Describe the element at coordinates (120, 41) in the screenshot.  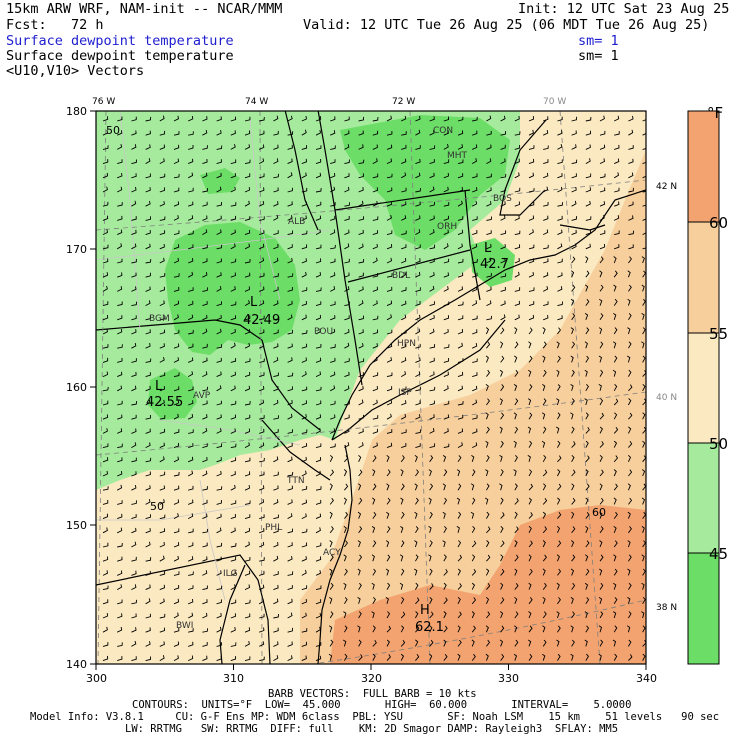
I see `field-name-primary: Surface dewpoint temperature` at that location.